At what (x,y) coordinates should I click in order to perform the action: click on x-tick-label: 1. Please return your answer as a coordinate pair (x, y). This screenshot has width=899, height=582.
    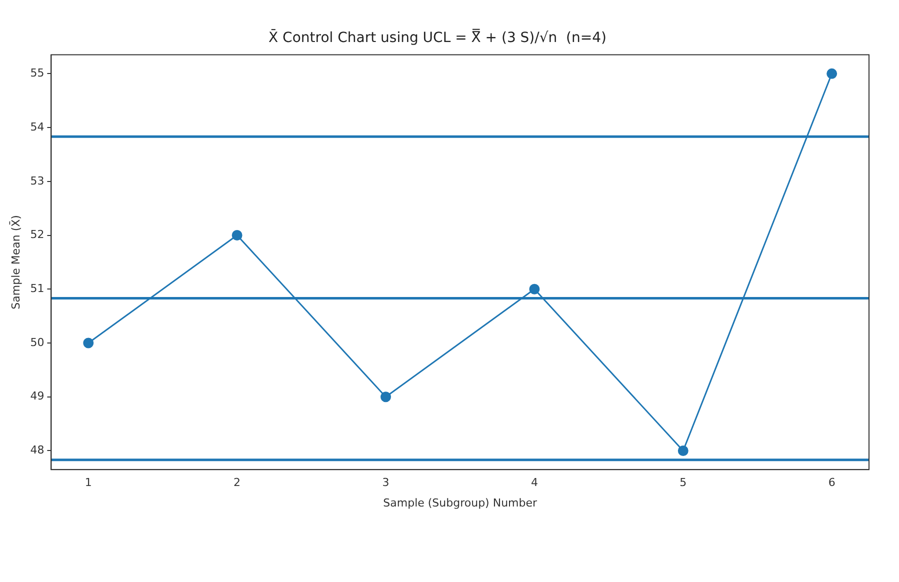
    Looking at the image, I should click on (88, 483).